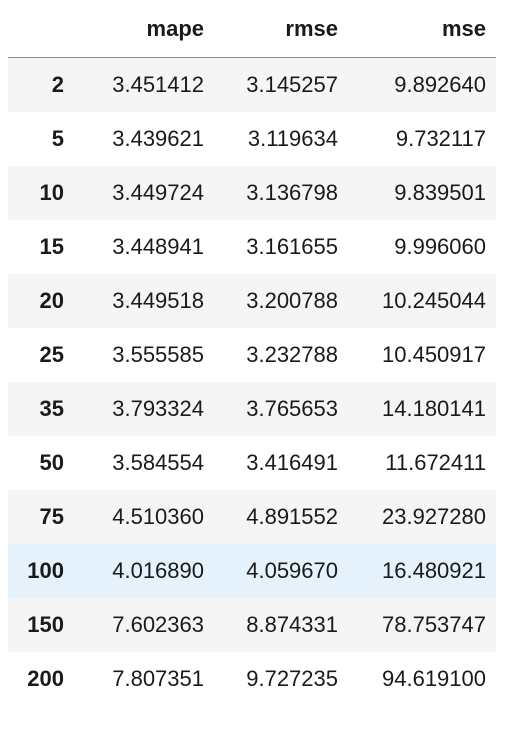 This screenshot has height=732, width=508. What do you see at coordinates (45, 570) in the screenshot?
I see `row-index: 100` at bounding box center [45, 570].